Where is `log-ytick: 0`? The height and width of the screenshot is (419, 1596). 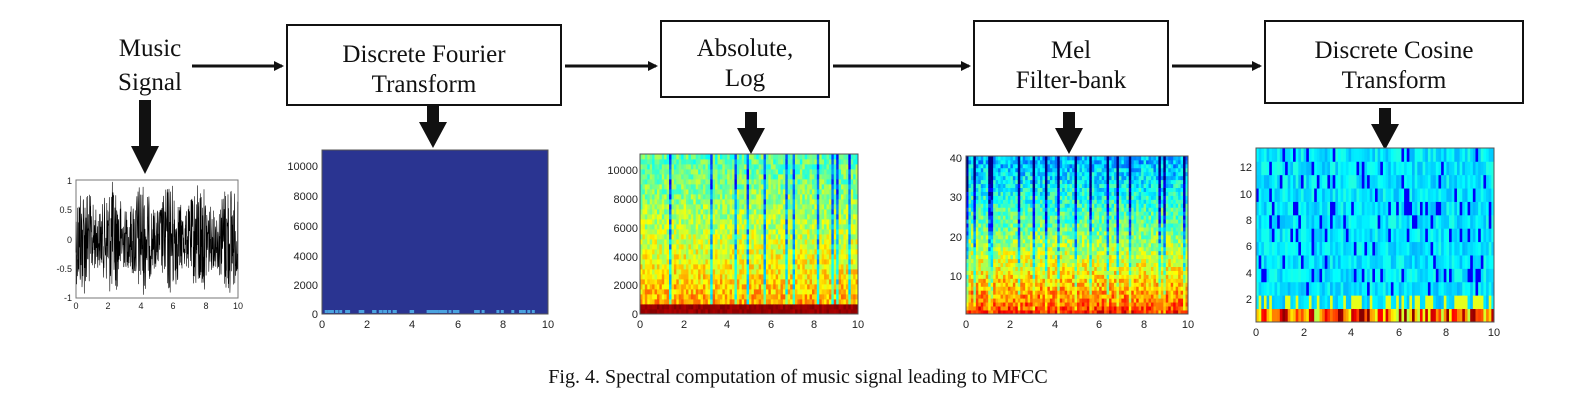
log-ytick: 0 is located at coordinates (635, 315).